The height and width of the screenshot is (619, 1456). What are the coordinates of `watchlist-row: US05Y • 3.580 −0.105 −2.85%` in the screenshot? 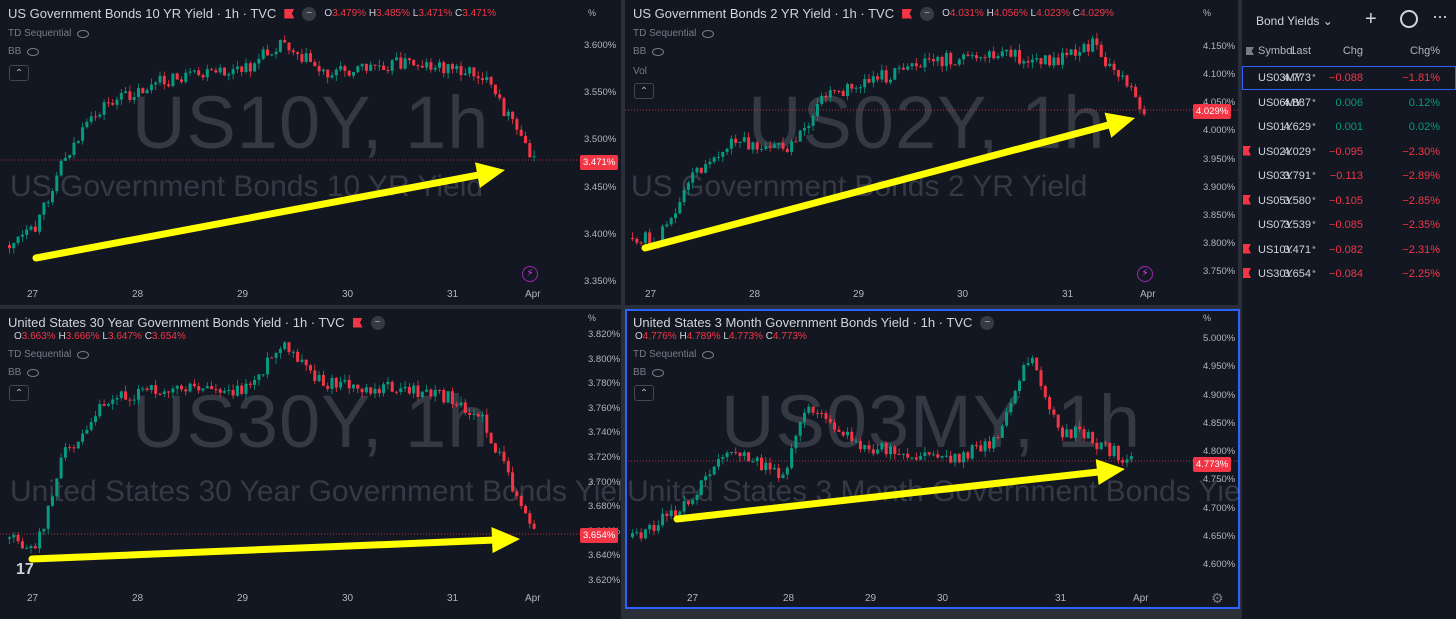 It's located at (1349, 201).